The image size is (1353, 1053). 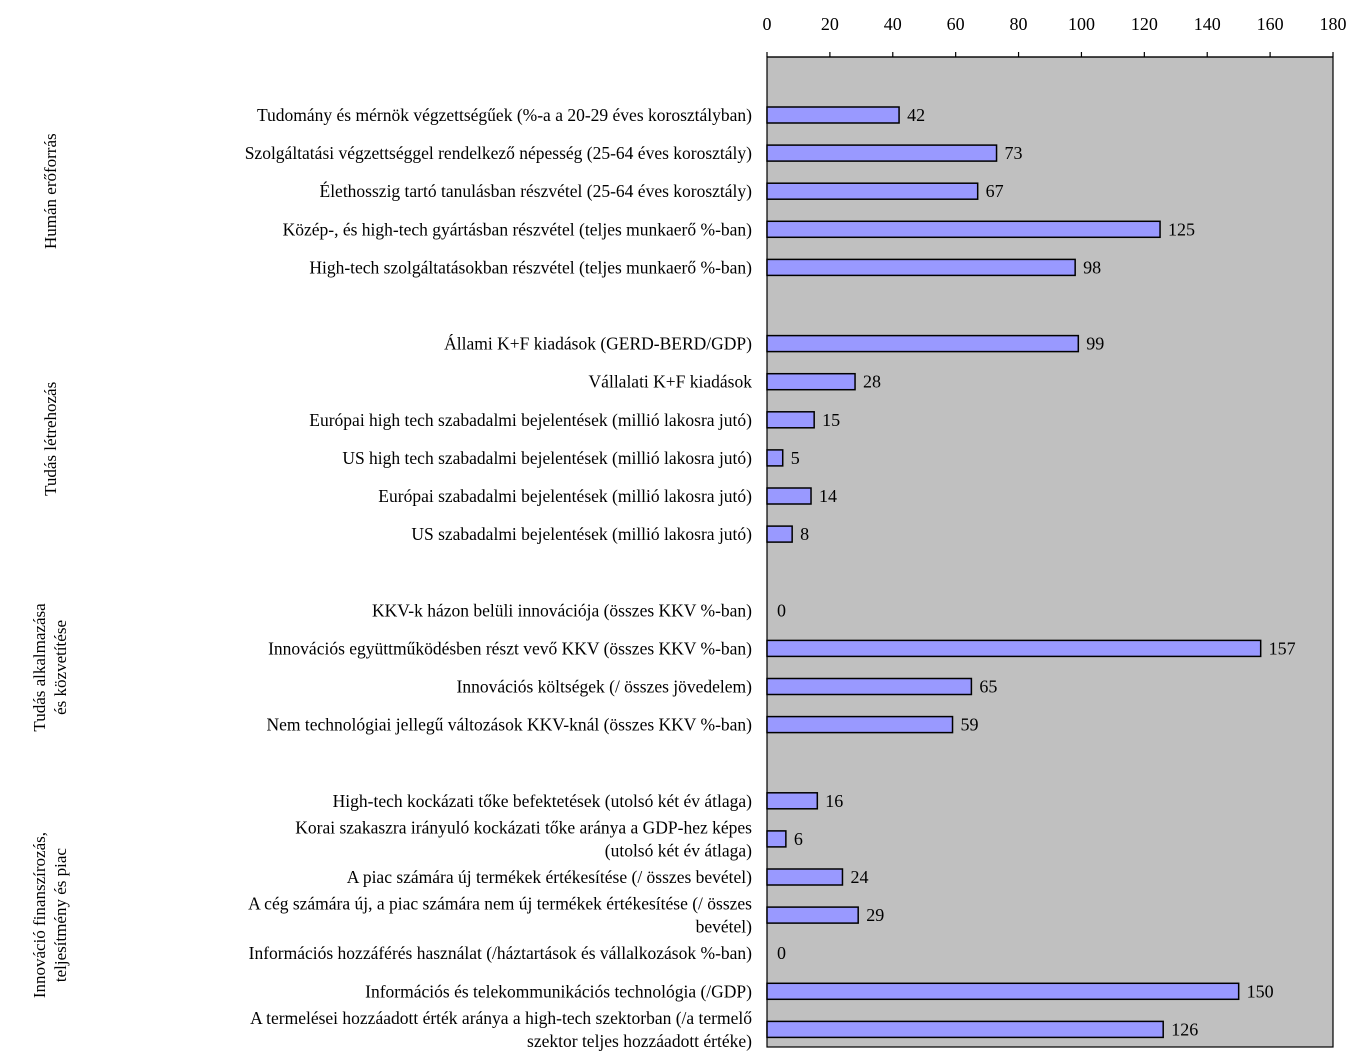 I want to click on x-tick-label: 180, so click(x=1333, y=24).